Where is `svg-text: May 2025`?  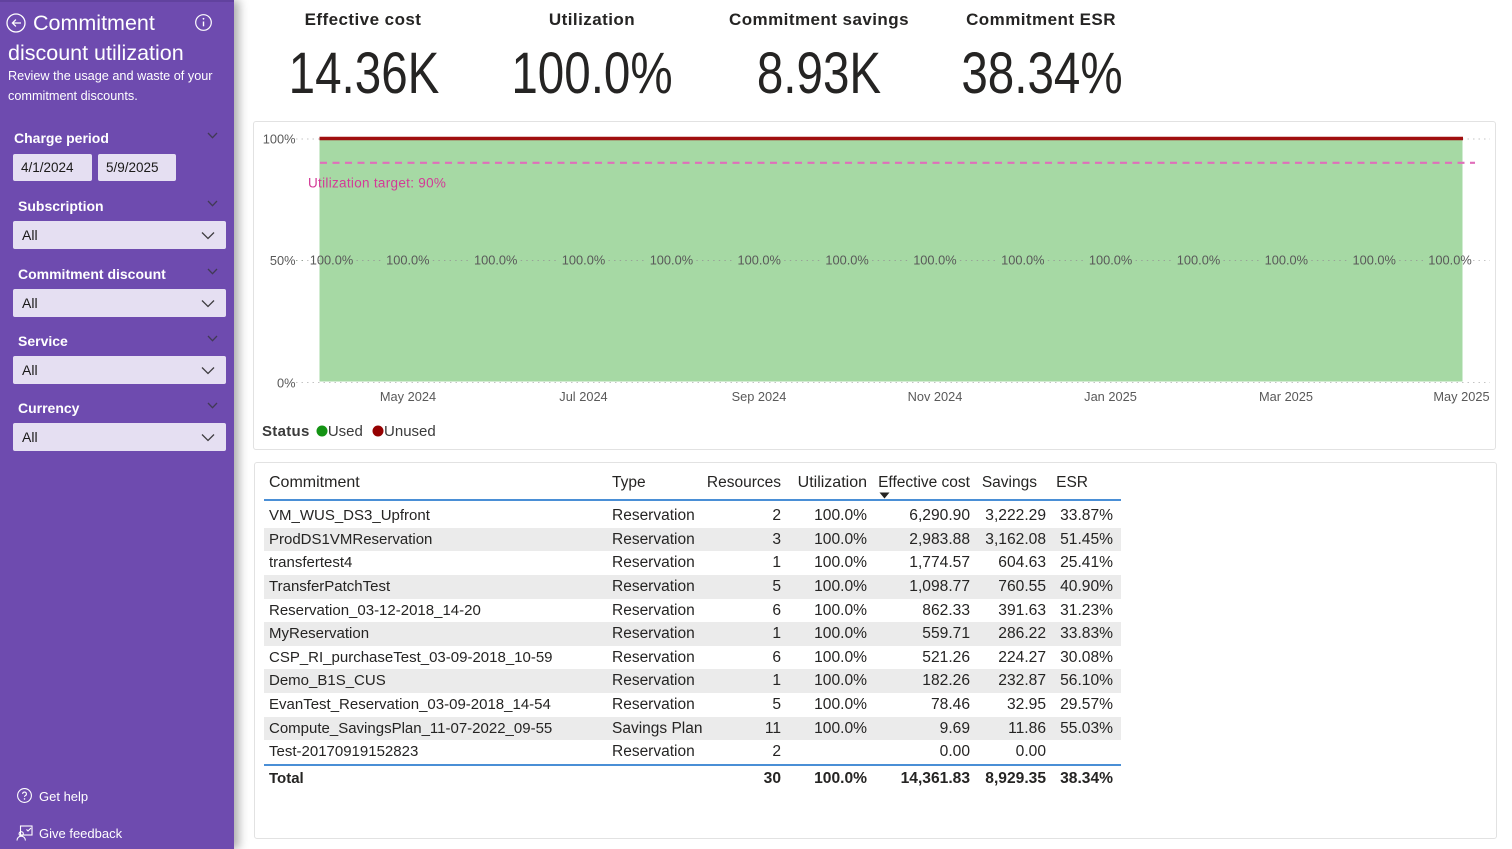
svg-text: May 2025 is located at coordinates (1461, 396).